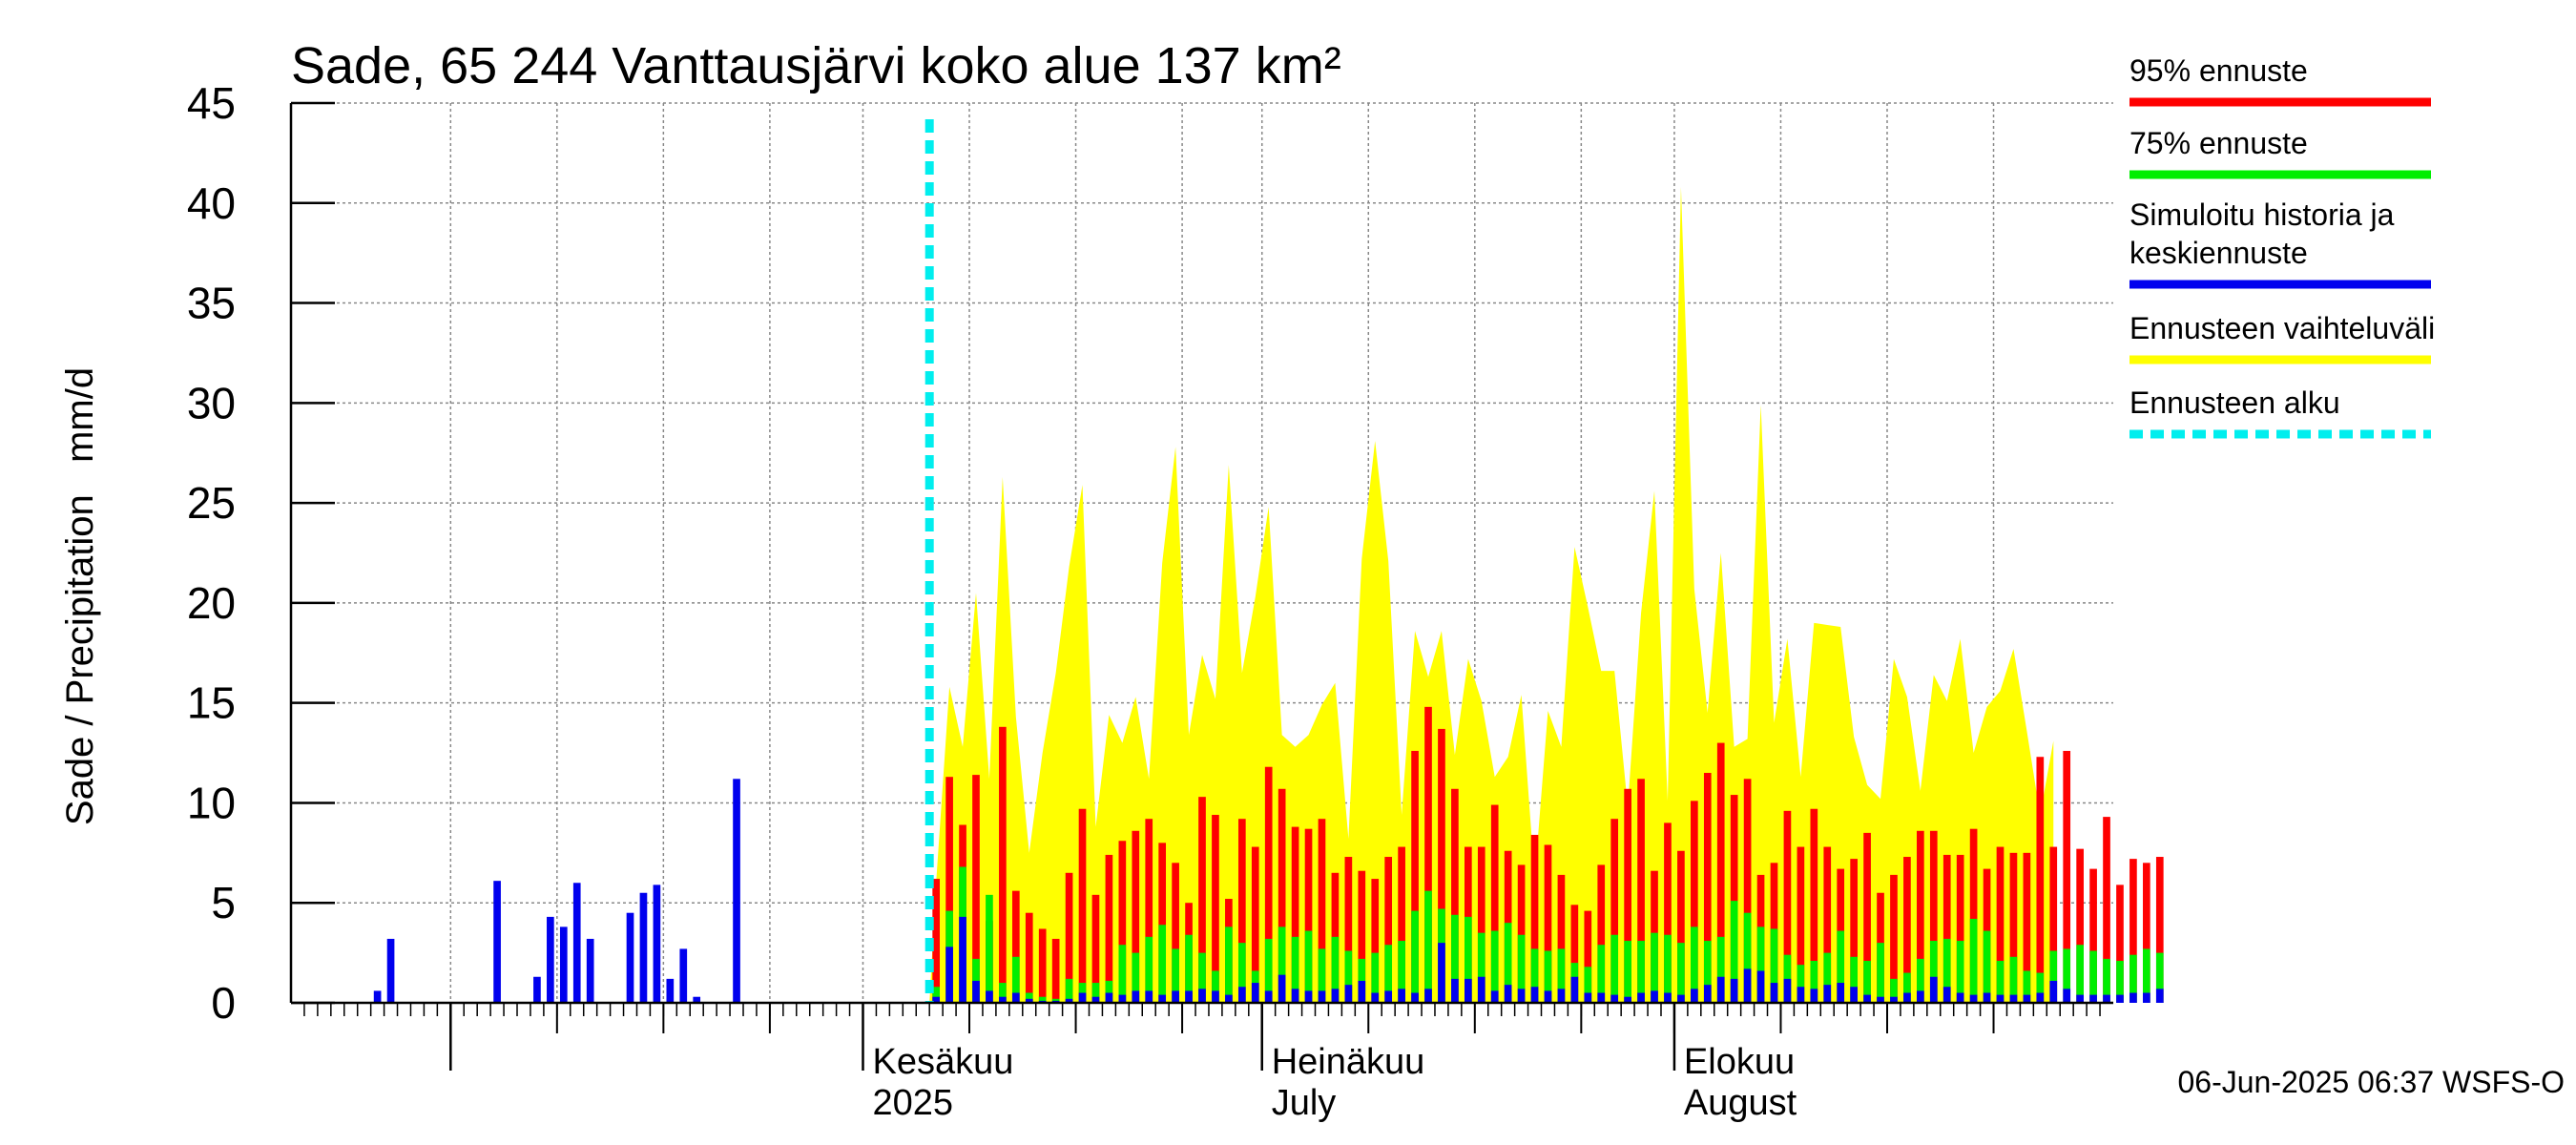  Describe the element at coordinates (2282, 328) in the screenshot. I see `legend-label: Ennusteen vaihteluväli` at that location.